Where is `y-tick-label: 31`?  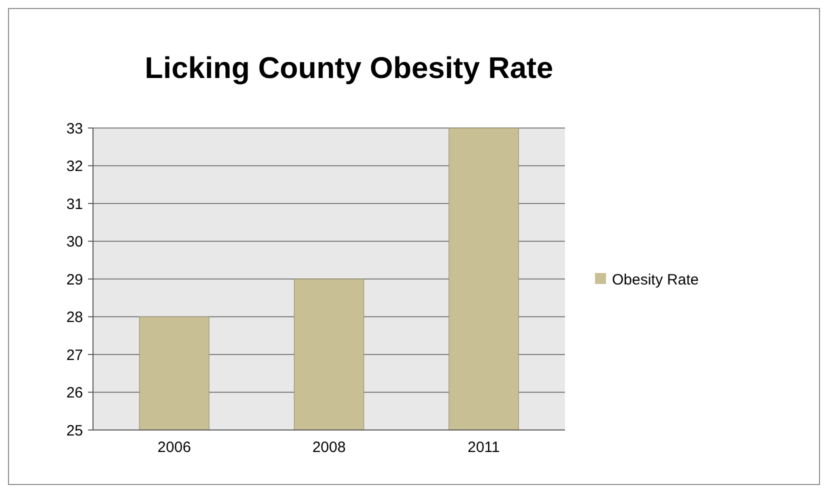
y-tick-label: 31 is located at coordinates (74, 204).